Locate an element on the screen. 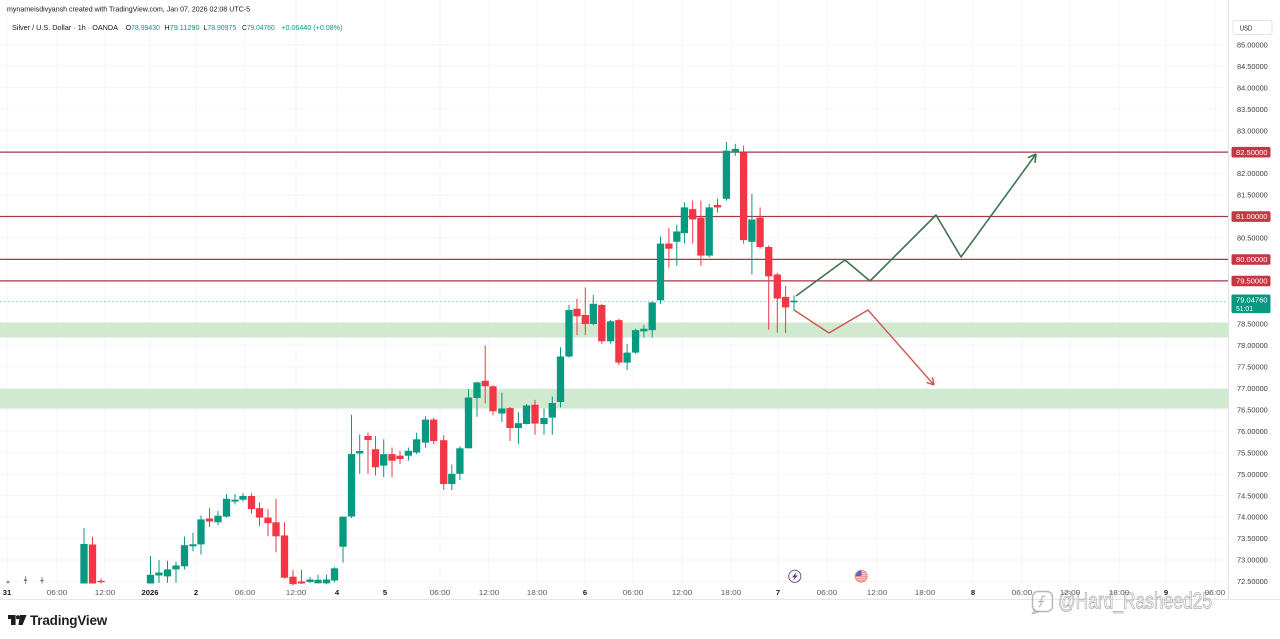  svg-text: 74.00000 is located at coordinates (1252, 517).